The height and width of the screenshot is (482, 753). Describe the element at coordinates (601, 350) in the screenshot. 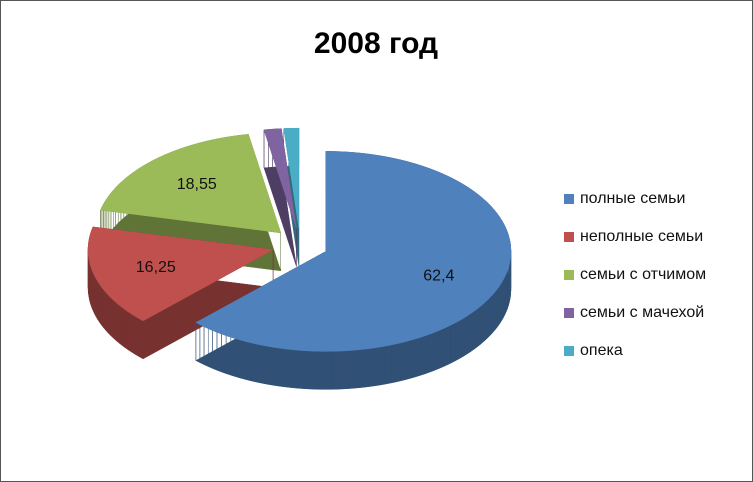

I see `legend-label: опека` at that location.